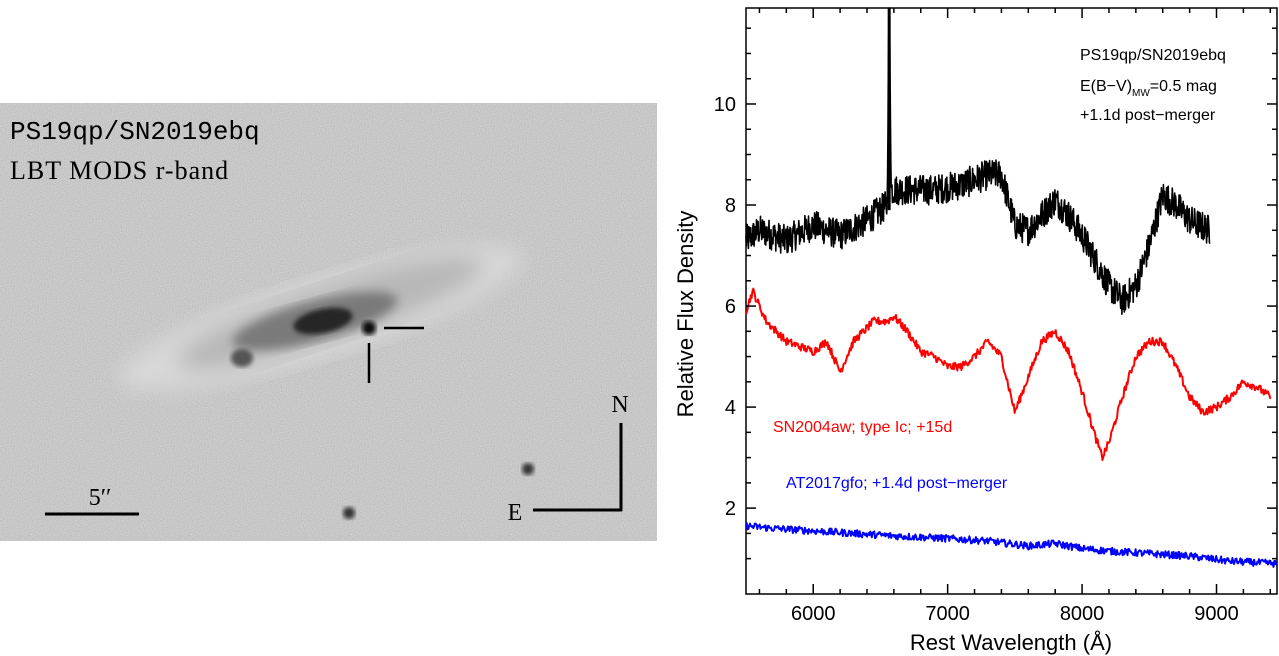 Image resolution: width=1279 pixels, height=656 pixels. I want to click on y-tick-label: 10, so click(725, 105).